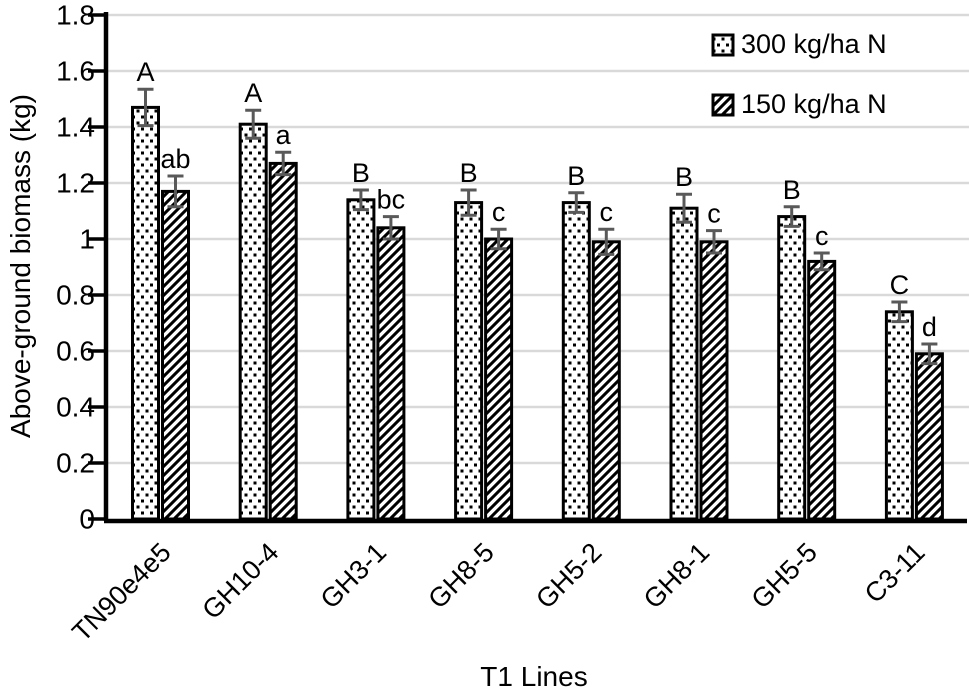 The width and height of the screenshot is (969, 695). Describe the element at coordinates (929, 327) in the screenshot. I see `sig-letter: d` at that location.